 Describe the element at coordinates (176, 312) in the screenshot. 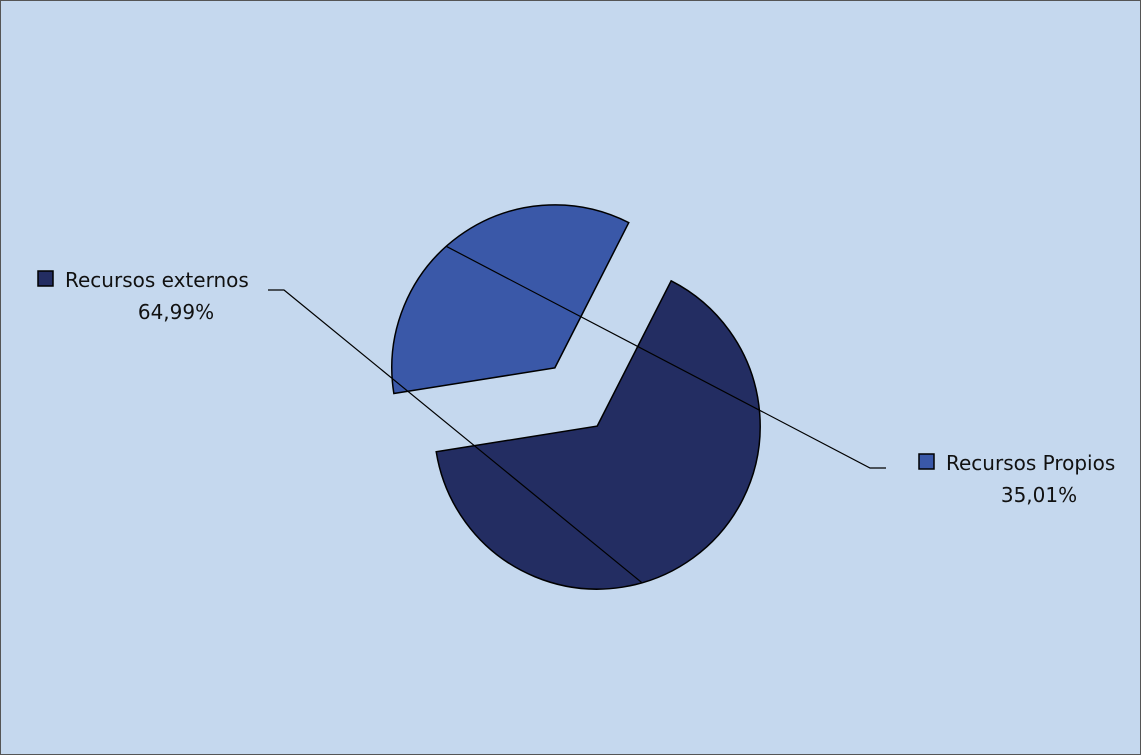

I see `slice-label-value-externos: 64,99%` at that location.